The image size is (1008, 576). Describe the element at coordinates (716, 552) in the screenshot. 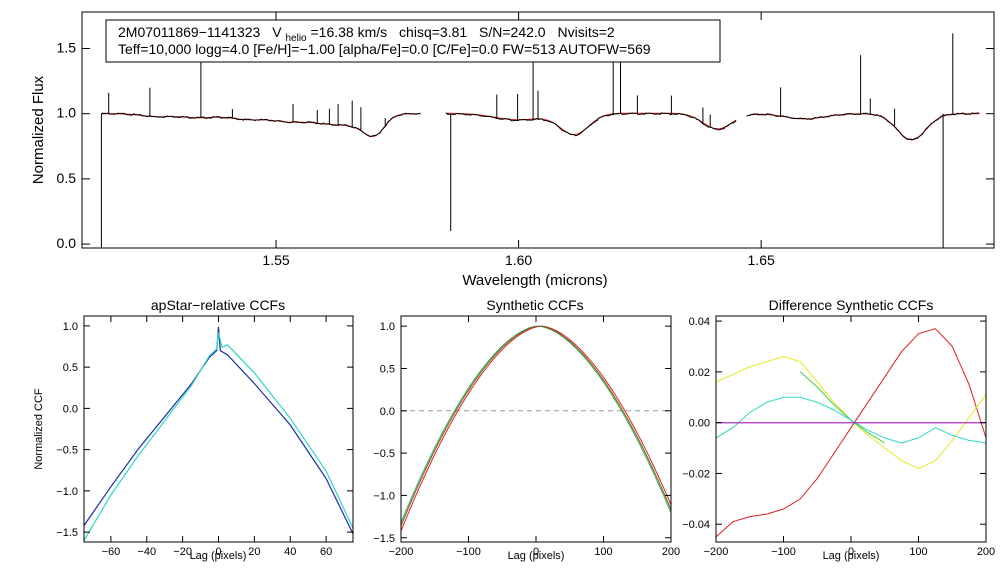

I see `difference-ccf-x-tick-label: −200` at that location.